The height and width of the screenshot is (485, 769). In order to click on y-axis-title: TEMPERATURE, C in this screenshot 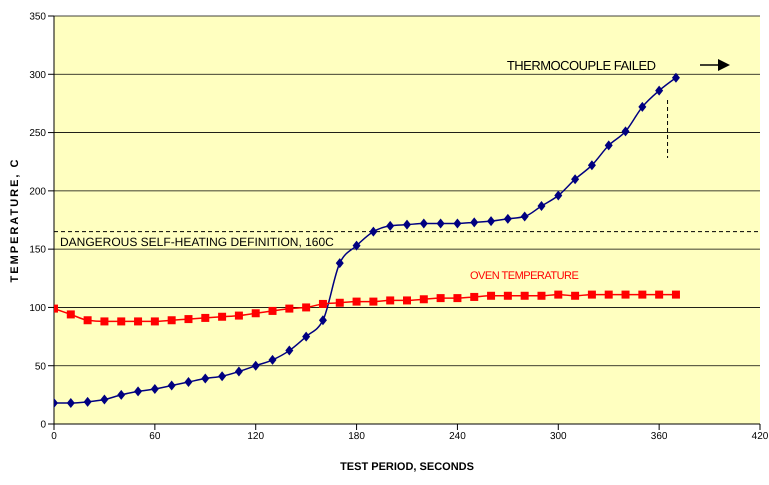, I will do `click(14, 220)`.